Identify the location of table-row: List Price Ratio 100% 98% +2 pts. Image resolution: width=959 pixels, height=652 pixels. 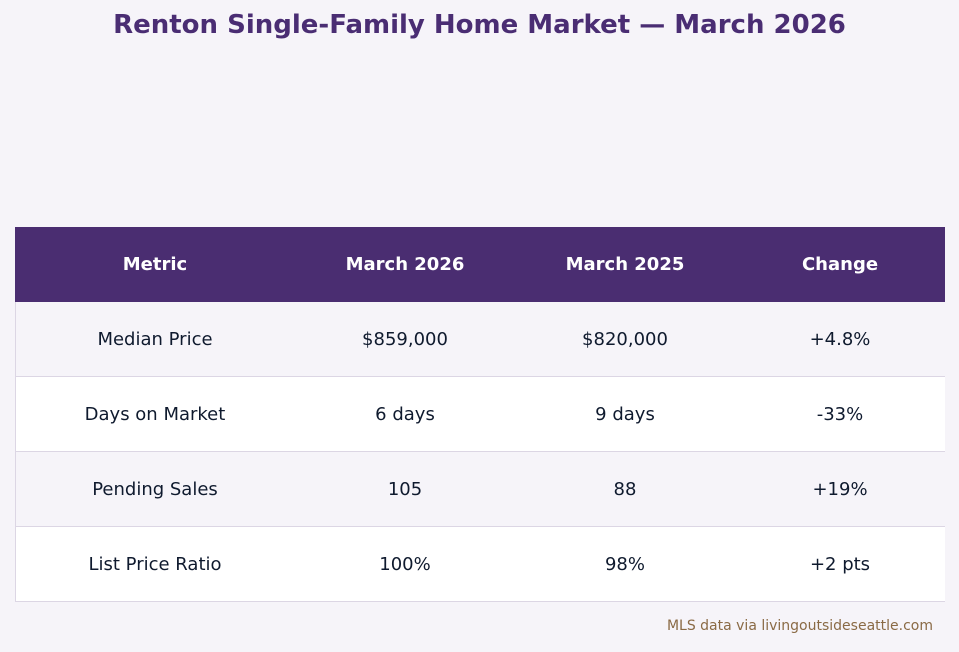
(480, 564).